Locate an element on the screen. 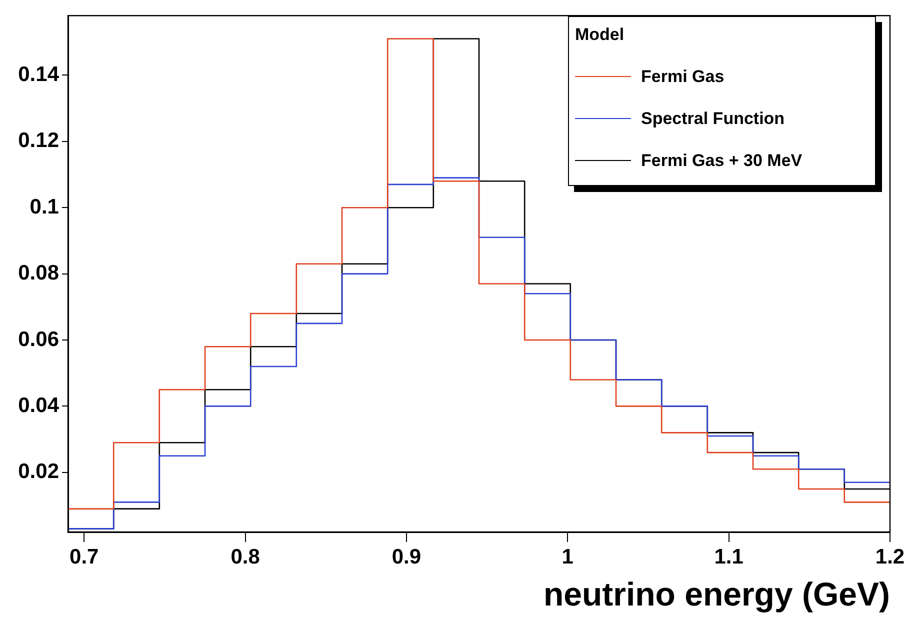 The height and width of the screenshot is (620, 910). legend-label: Fermi Gas + 30 MeV is located at coordinates (721, 160).